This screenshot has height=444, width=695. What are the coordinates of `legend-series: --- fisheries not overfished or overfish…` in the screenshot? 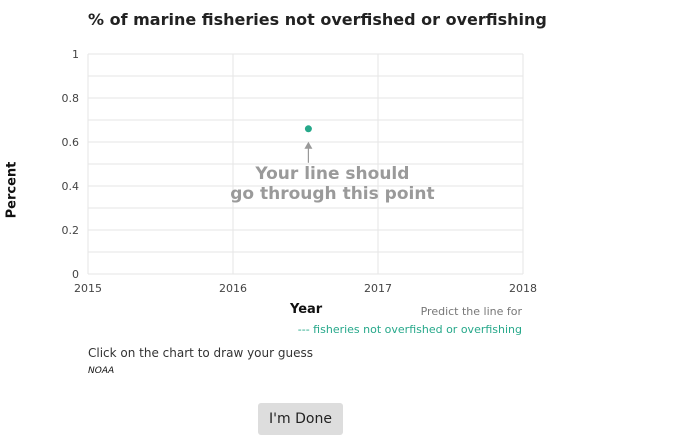 It's located at (409, 329).